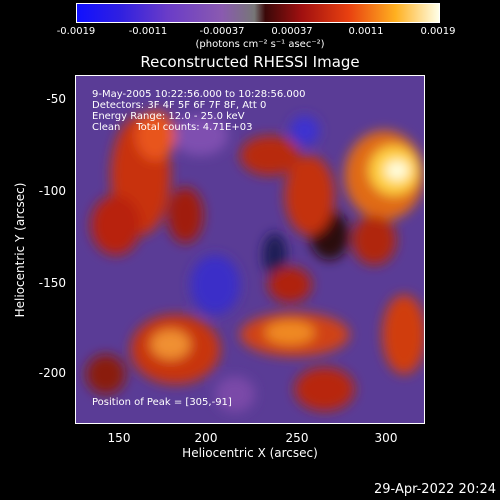 The width and height of the screenshot is (500, 500). Describe the element at coordinates (162, 402) in the screenshot. I see `peak-position-label: Position of Peak = [305,-91]` at that location.